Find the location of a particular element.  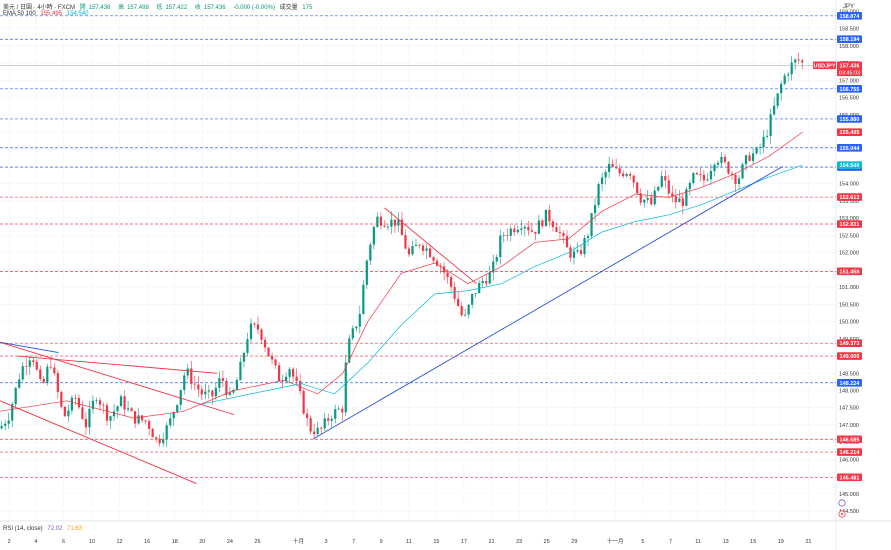

blue-level-label: 158.194 is located at coordinates (850, 40).